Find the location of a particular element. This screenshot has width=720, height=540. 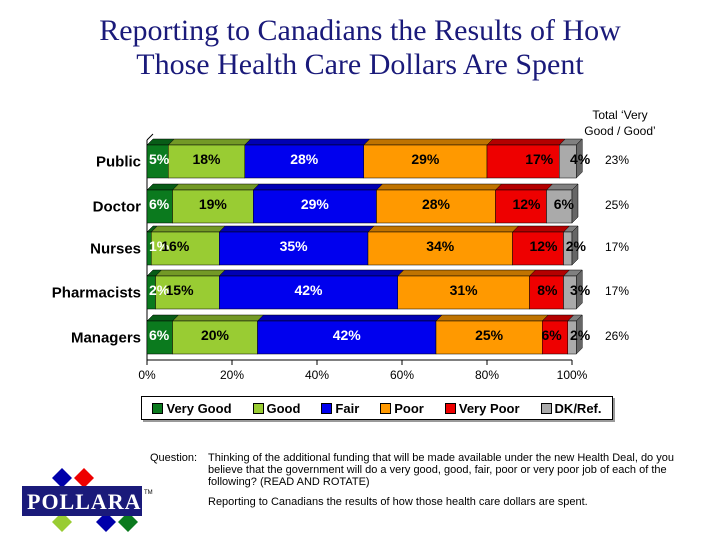

data-label: 4% is located at coordinates (580, 159).